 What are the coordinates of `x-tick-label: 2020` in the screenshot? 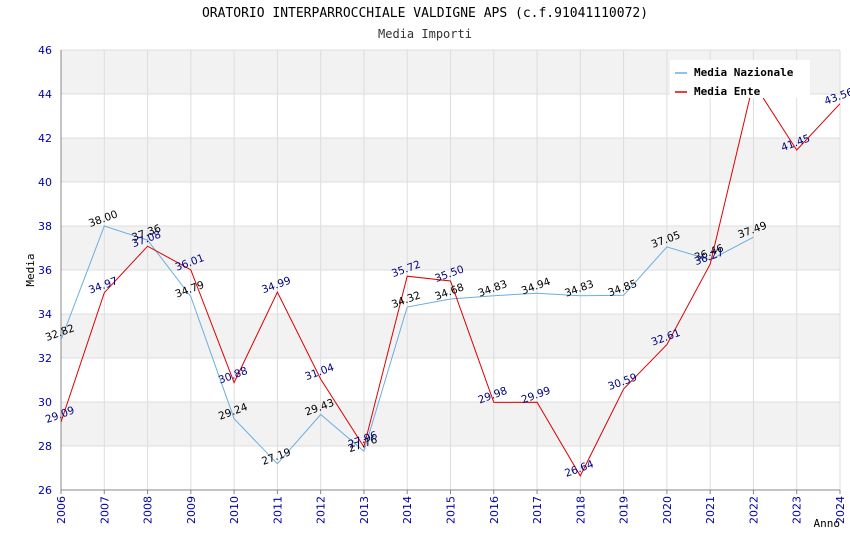 It's located at (667, 510).